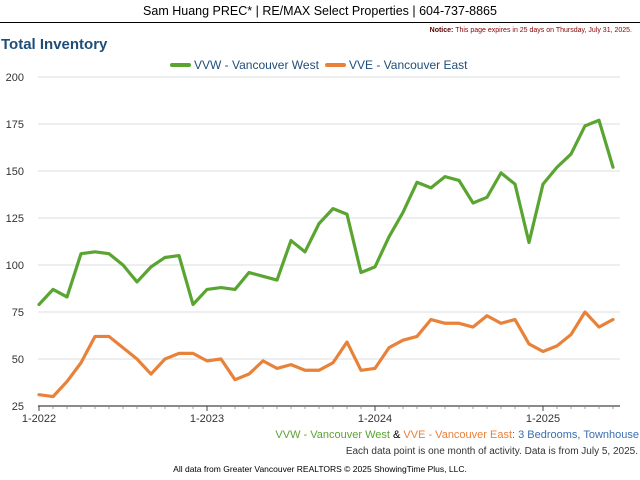 This screenshot has width=640, height=480. What do you see at coordinates (257, 65) in the screenshot?
I see `legend-label-1: VVW - Vancouver West` at bounding box center [257, 65].